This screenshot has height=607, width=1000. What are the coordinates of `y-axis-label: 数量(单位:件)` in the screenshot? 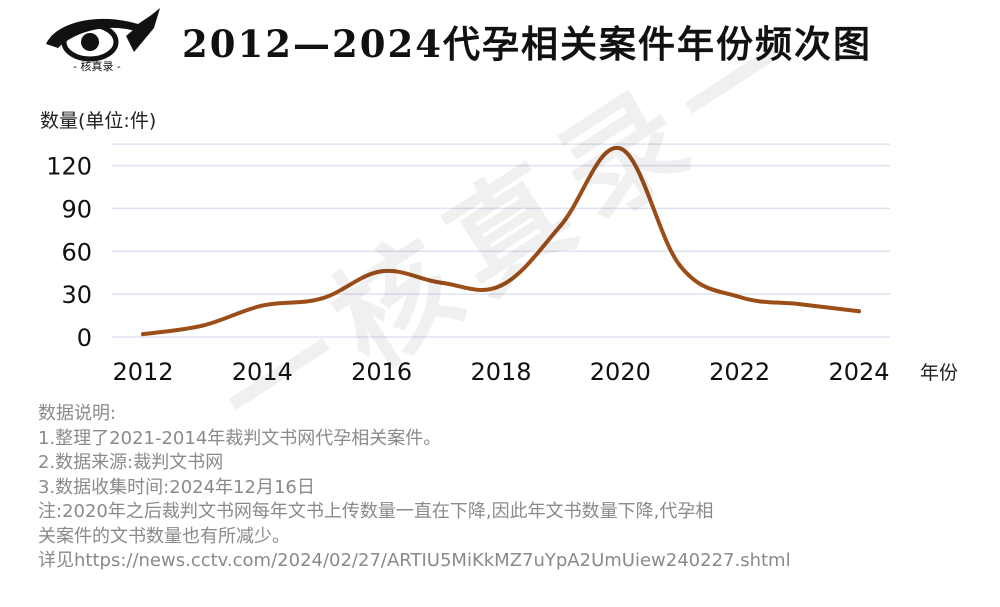 It's located at (98, 121).